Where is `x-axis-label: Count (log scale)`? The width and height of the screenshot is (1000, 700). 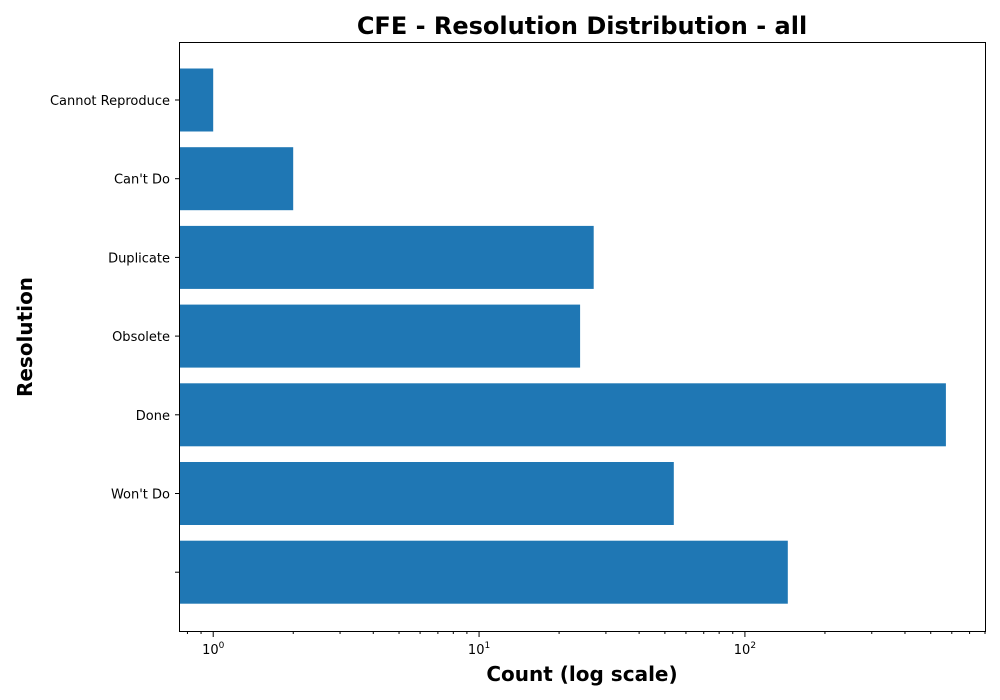 x-axis-label: Count (log scale) is located at coordinates (581, 674).